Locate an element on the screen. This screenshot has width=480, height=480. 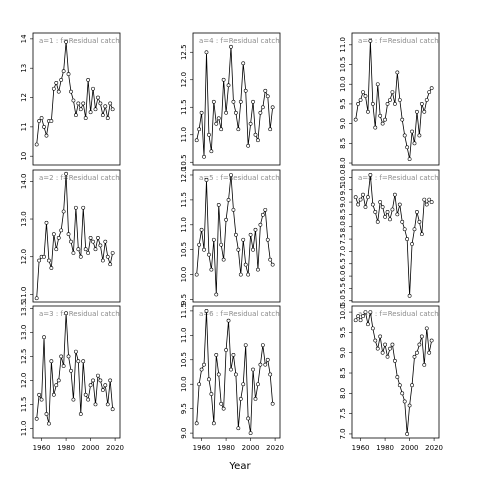
x-tick-label: 1960 is located at coordinates (42, 448).